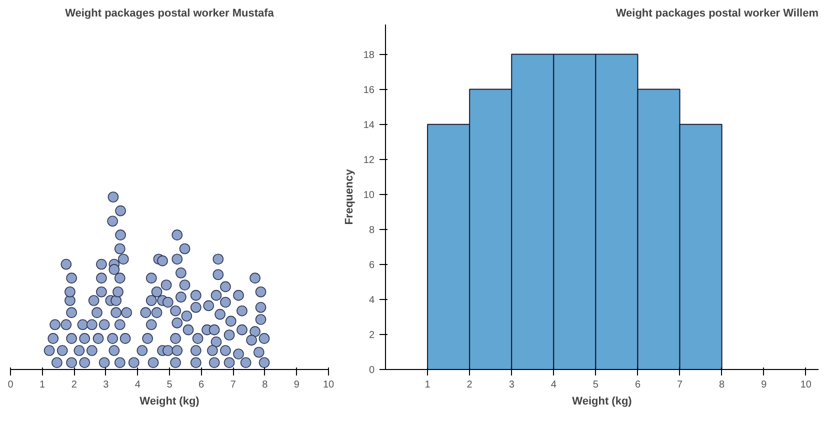 This screenshot has height=421, width=840. Describe the element at coordinates (369, 160) in the screenshot. I see `y-tick-label: 12` at that location.